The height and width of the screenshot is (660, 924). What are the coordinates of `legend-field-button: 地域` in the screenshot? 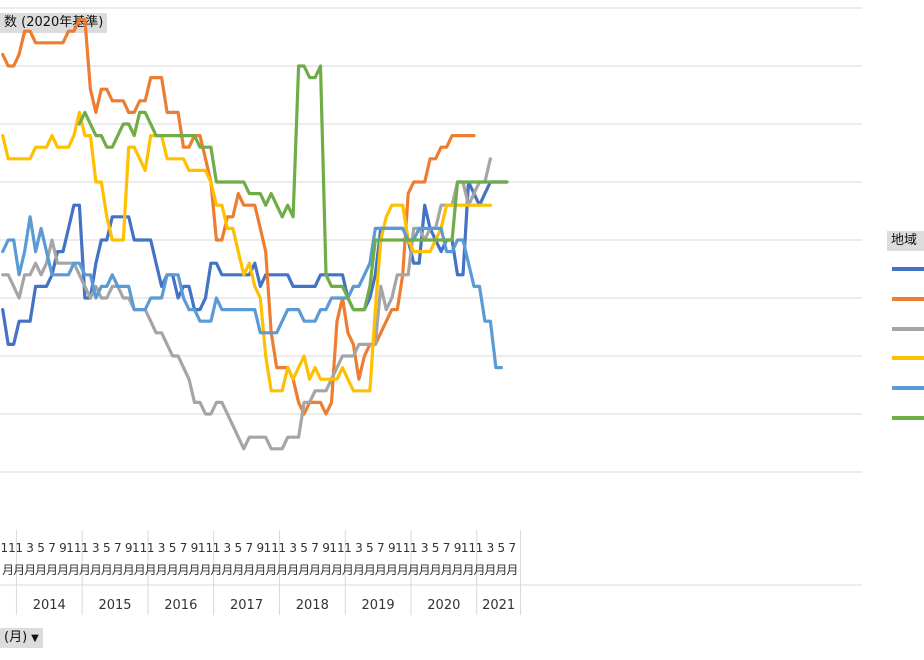 It's located at (905, 241).